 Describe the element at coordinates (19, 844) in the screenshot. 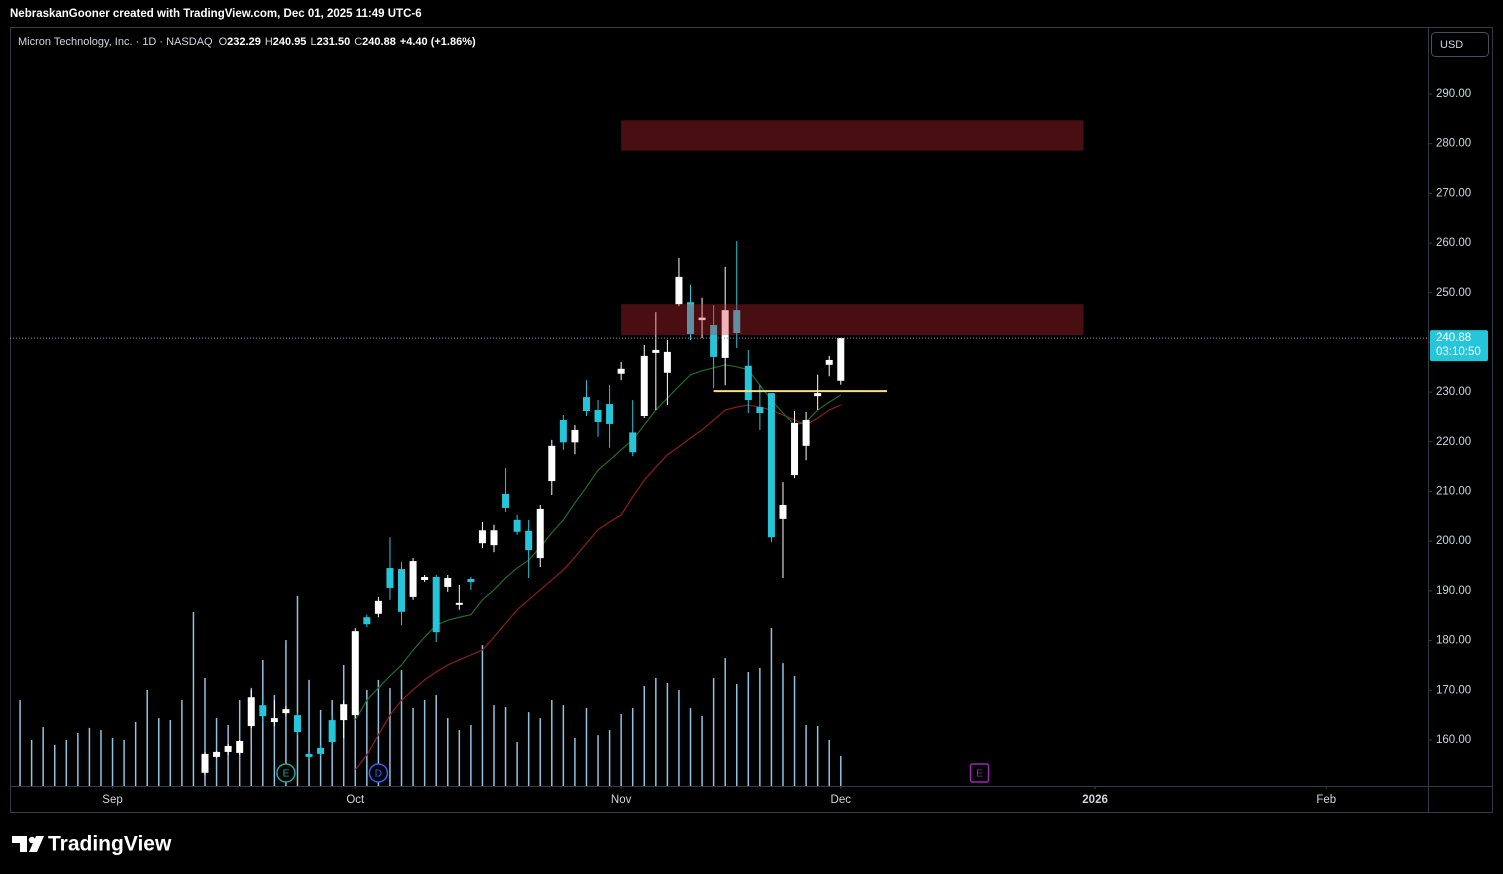

I see `logo-mark` at that location.